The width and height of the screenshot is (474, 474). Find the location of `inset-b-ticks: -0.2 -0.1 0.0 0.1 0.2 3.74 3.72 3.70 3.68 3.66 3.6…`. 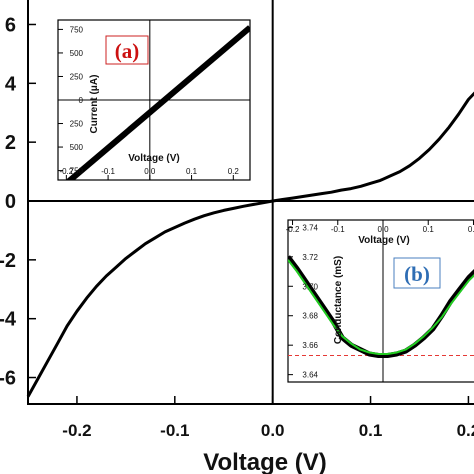

inset-b-ticks: -0.2 -0.1 0.0 0.1 0.2 3.74 3.72 3.70 3.68 3.66 3.6… is located at coordinates (380, 300).